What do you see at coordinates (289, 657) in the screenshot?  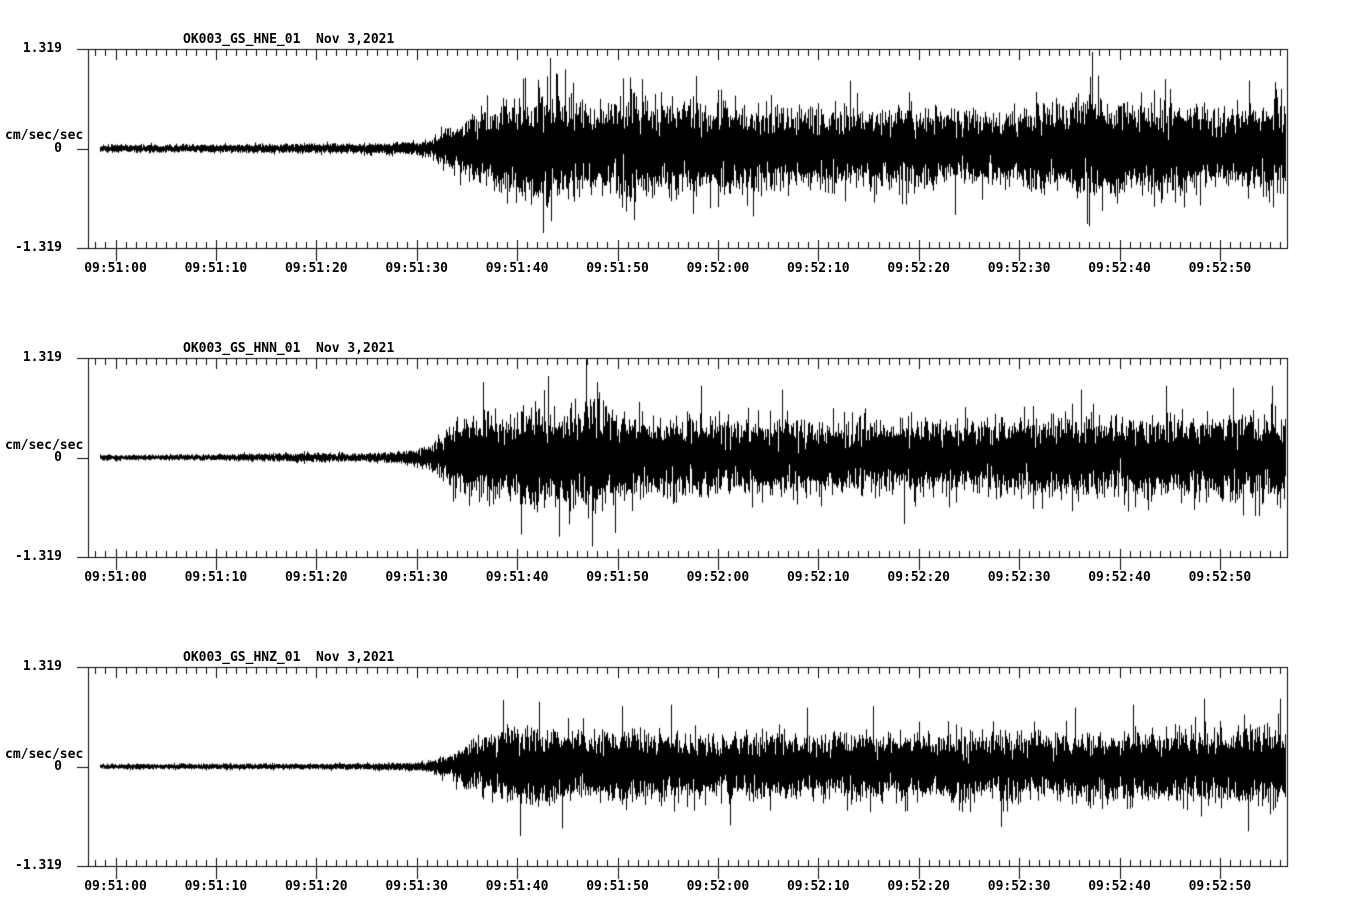 I see `panel-title: OK003_GS_HNZ_01 Nov 3,2021` at bounding box center [289, 657].